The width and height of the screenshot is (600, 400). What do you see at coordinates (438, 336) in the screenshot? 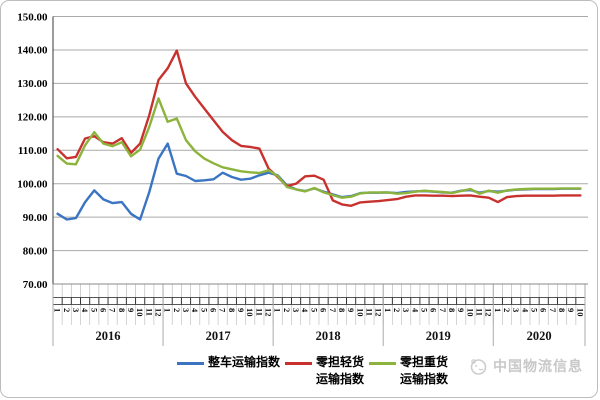
I see `svg-text: 2019` at bounding box center [438, 336].